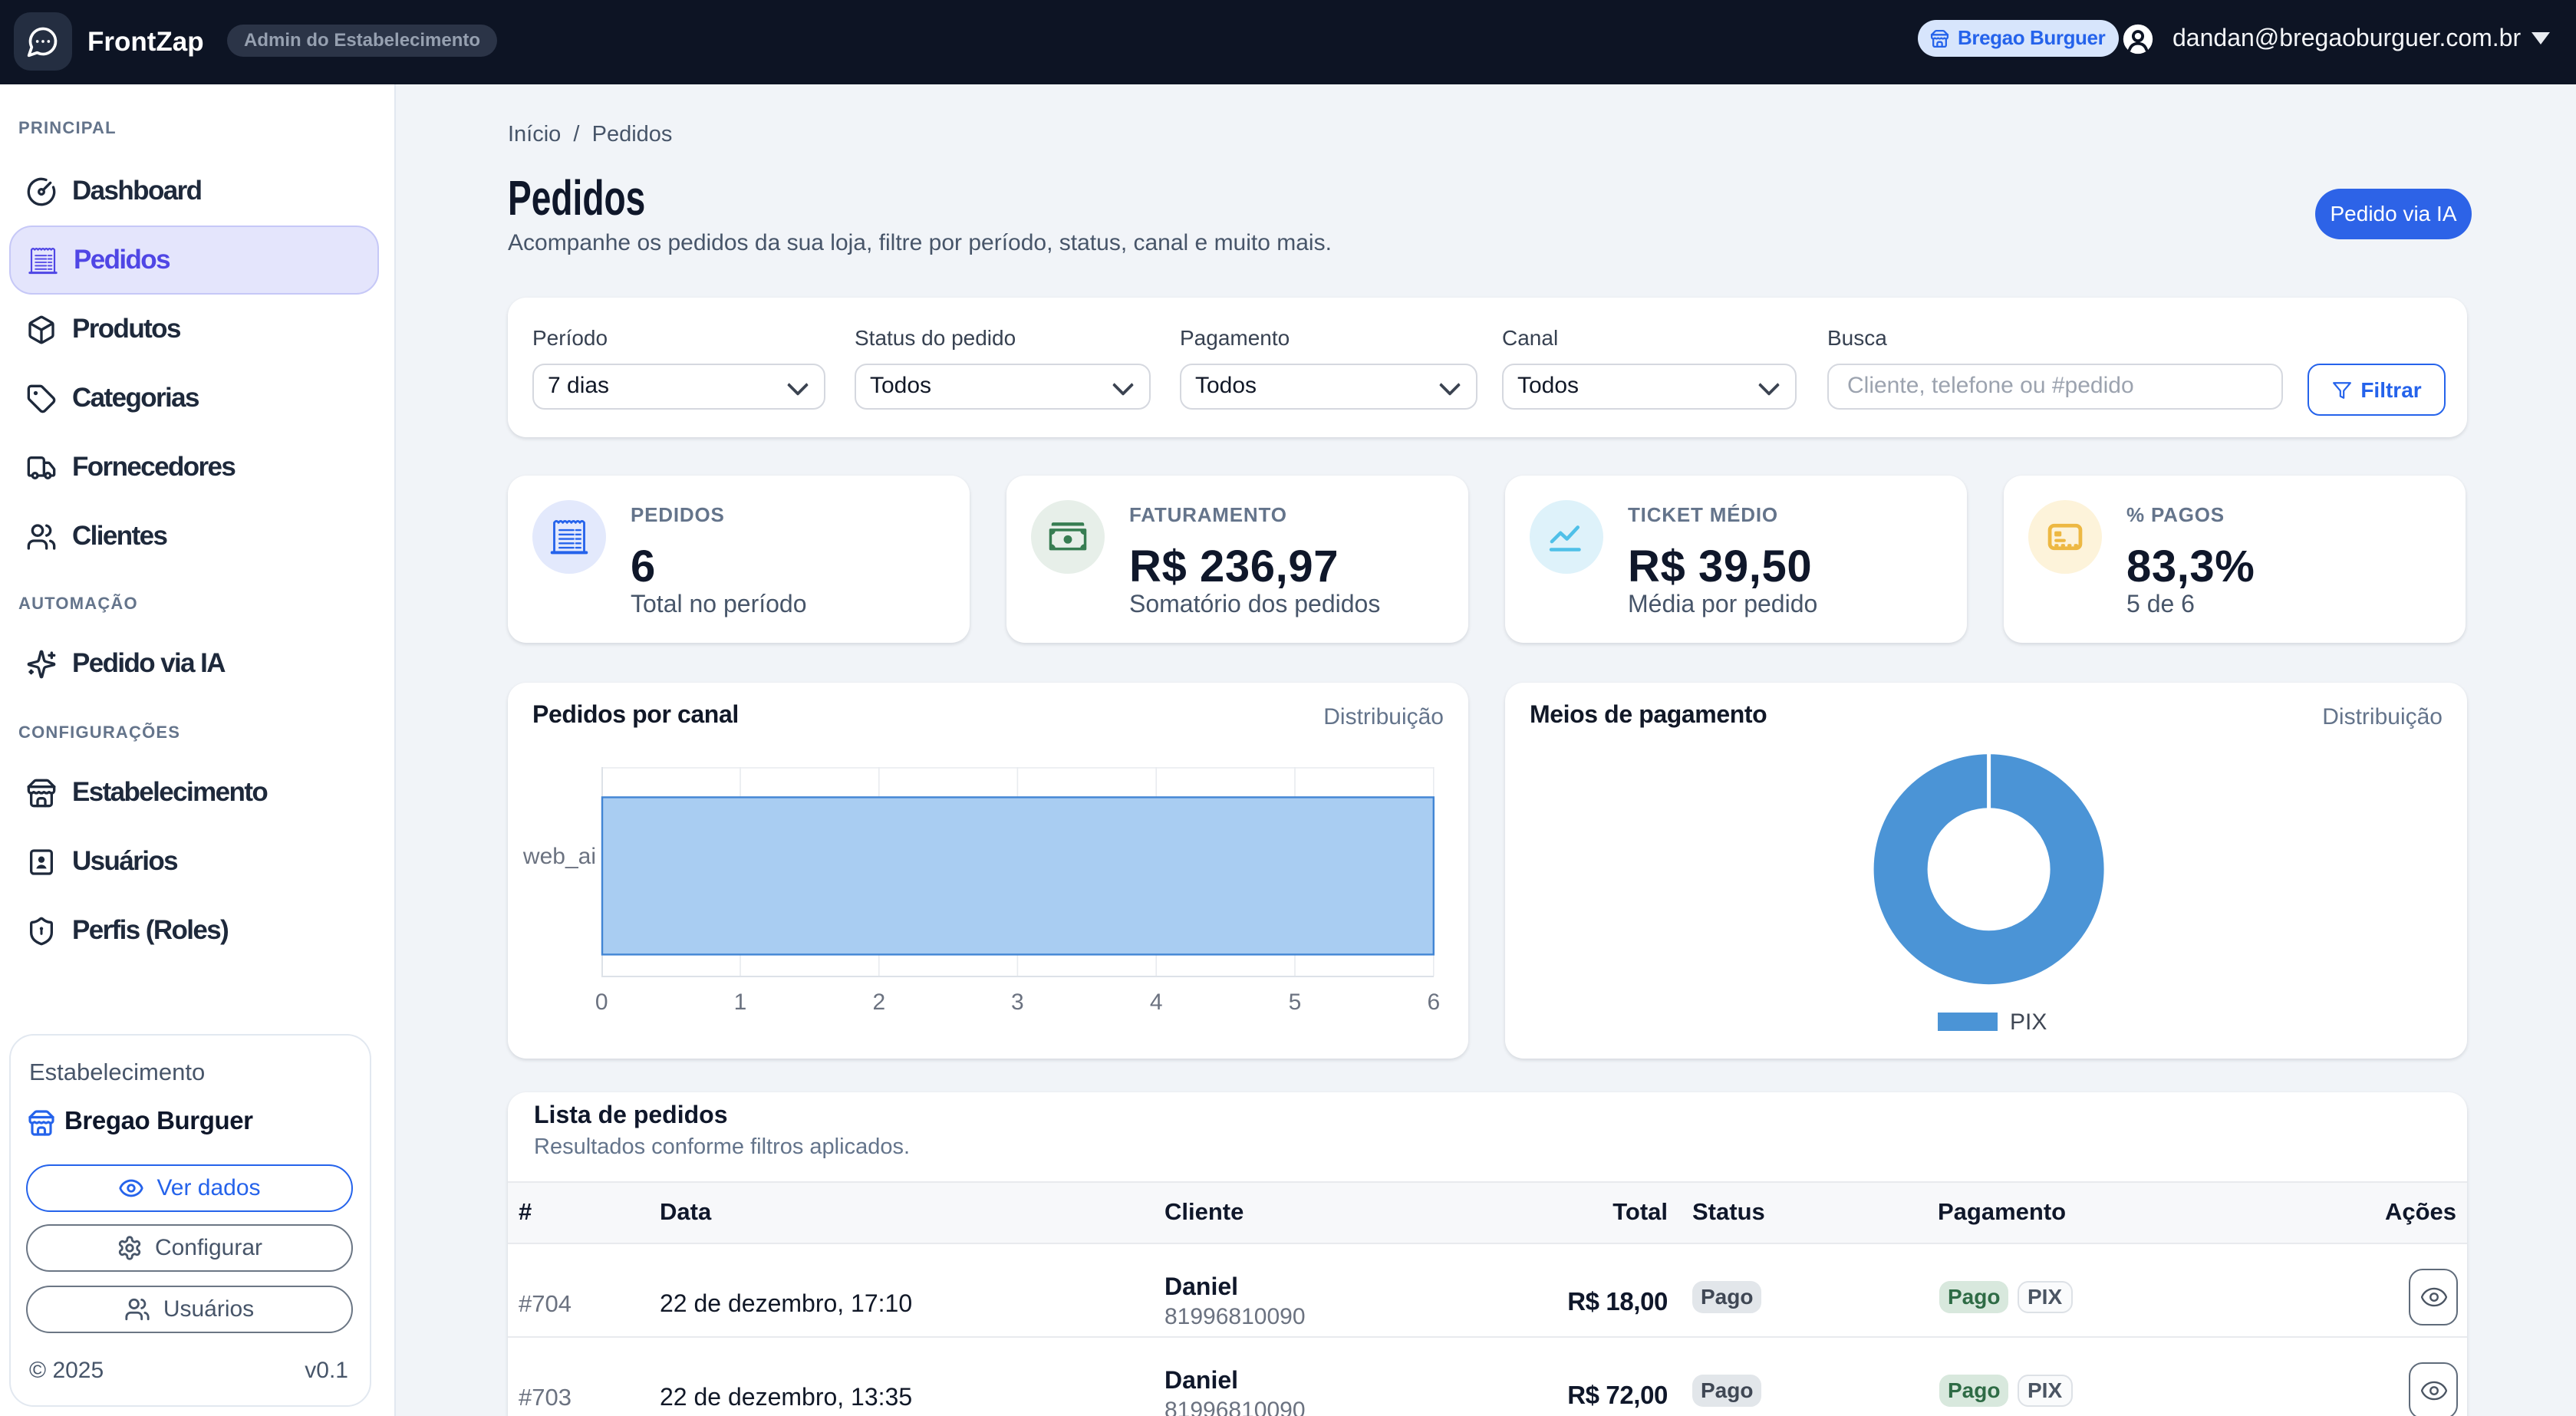  What do you see at coordinates (2028, 1022) in the screenshot?
I see `svg-text: PIX` at bounding box center [2028, 1022].